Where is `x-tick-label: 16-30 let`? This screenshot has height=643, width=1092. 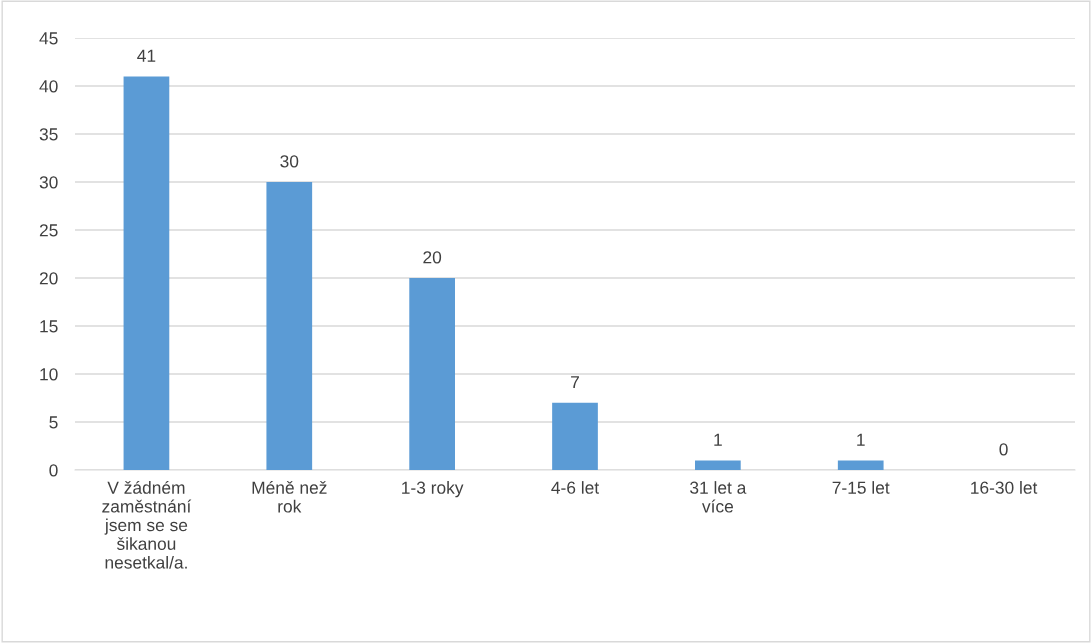
x-tick-label: 16-30 let is located at coordinates (1004, 487).